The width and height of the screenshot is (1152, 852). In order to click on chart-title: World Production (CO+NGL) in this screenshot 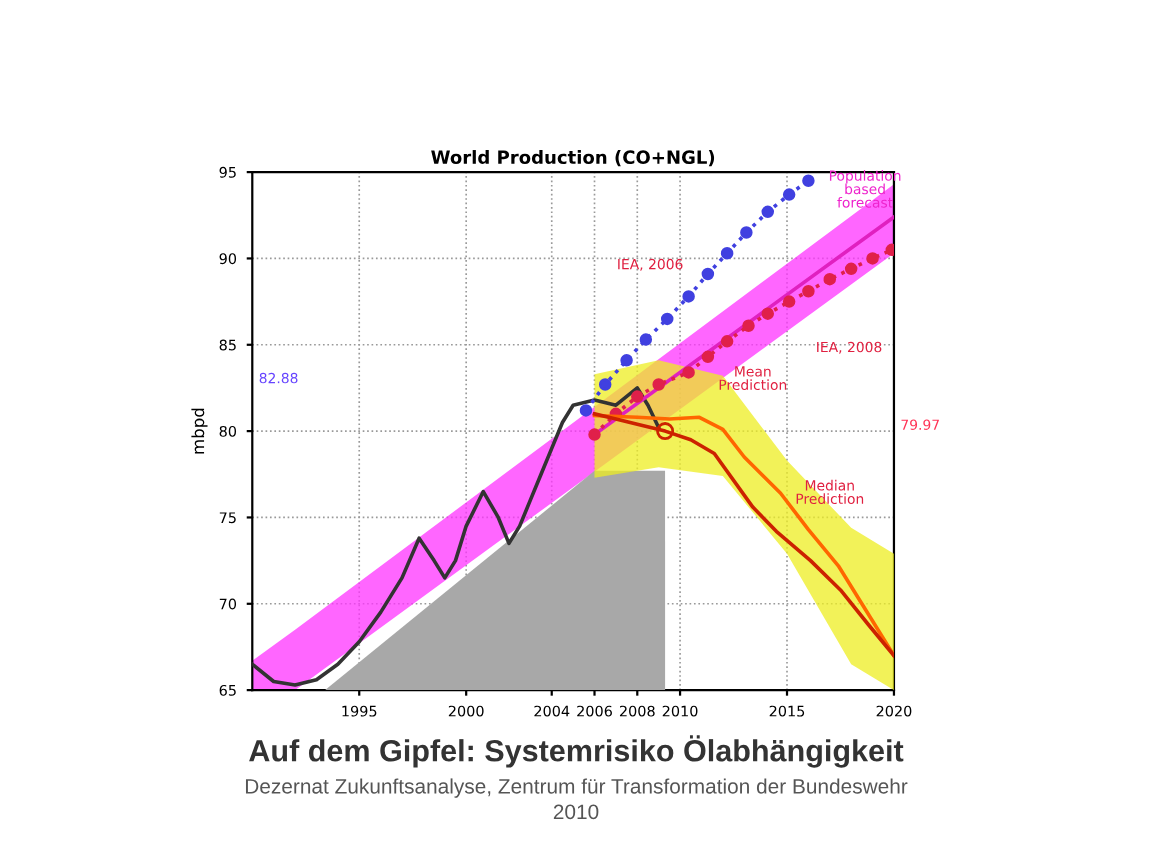, I will do `click(573, 158)`.